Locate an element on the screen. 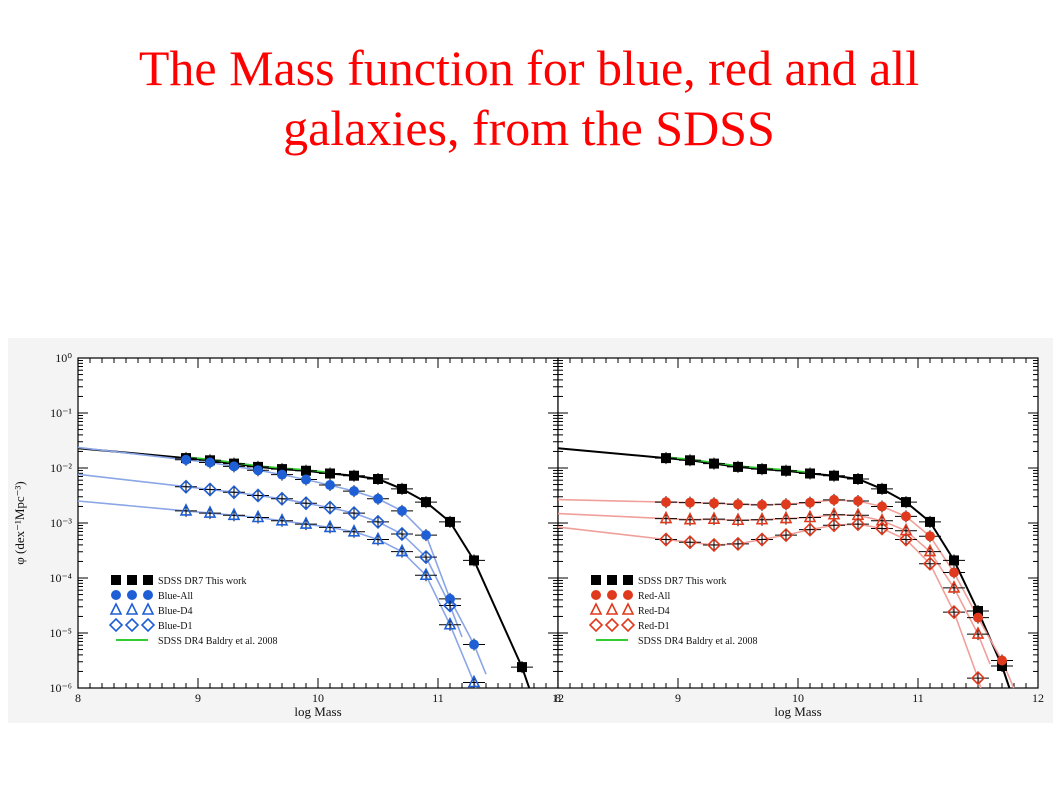 This screenshot has width=1058, height=793. y-axis-title: φ (dex⁻¹Mpc⁻³) is located at coordinates (19, 523).